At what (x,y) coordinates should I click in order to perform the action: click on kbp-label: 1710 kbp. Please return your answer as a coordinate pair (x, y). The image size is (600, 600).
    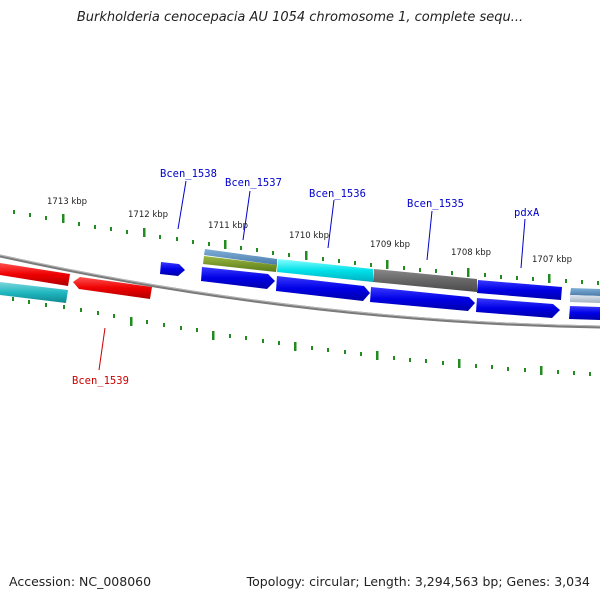
    Looking at the image, I should click on (309, 236).